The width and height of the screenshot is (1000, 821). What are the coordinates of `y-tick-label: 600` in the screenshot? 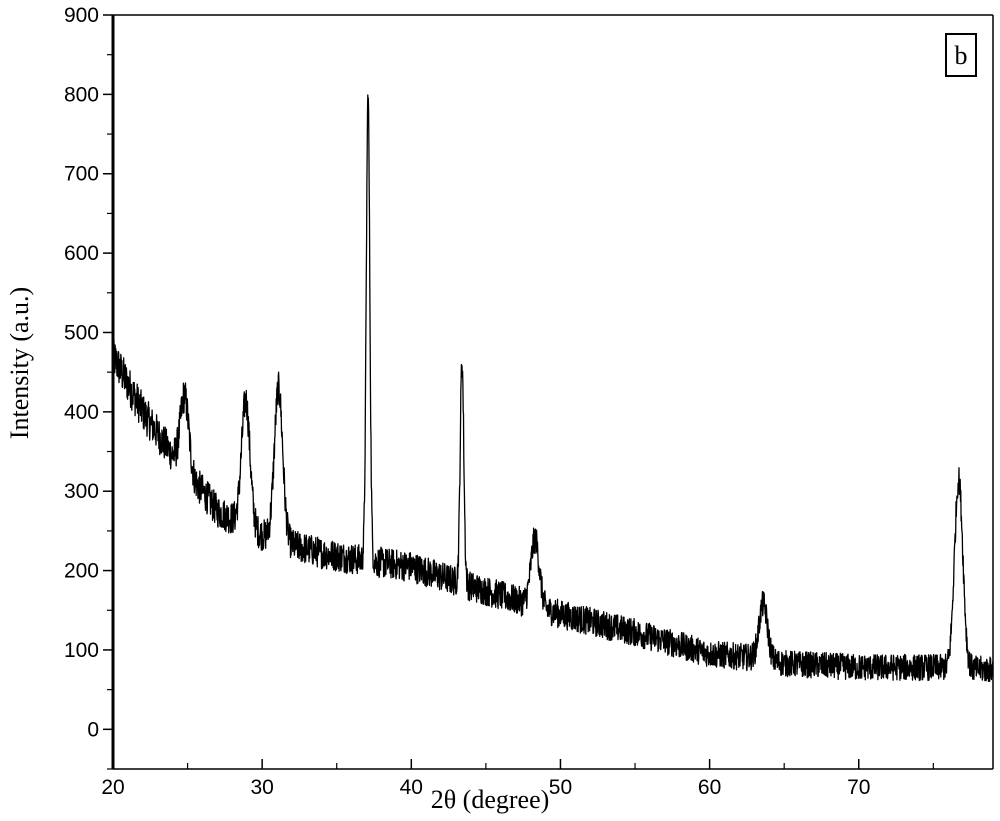 It's located at (81, 253).